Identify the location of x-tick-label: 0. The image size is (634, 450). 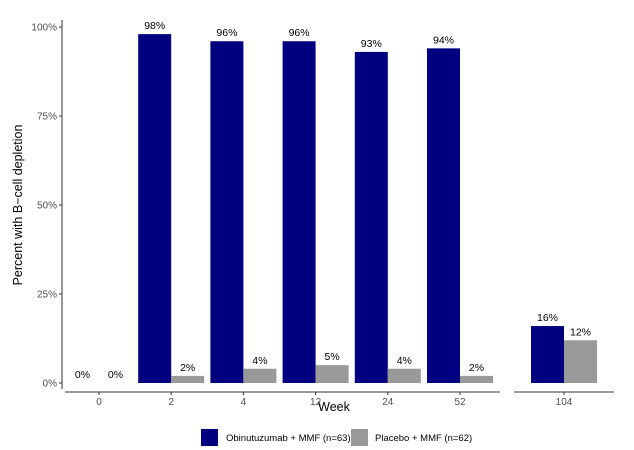
(99, 402).